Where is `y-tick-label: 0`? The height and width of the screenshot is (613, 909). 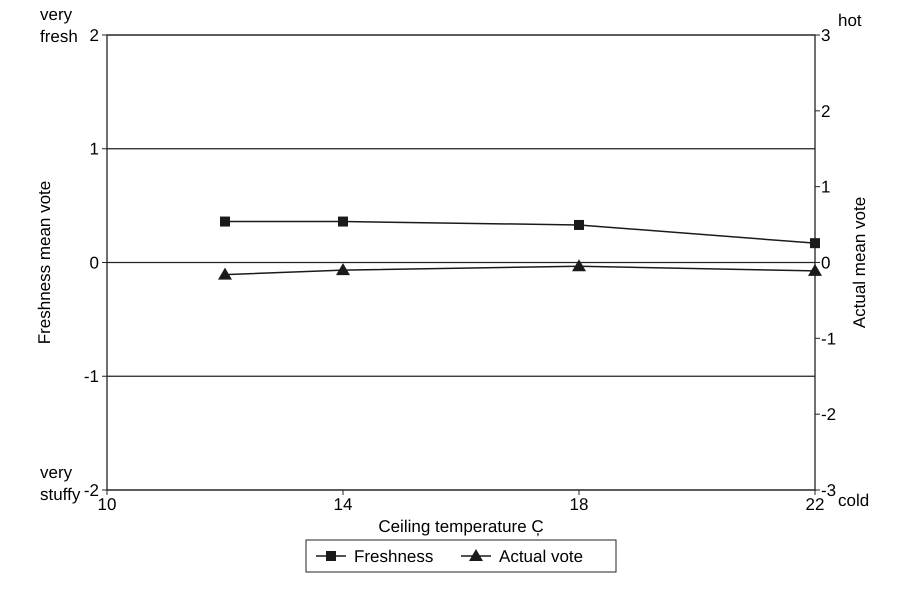 y-tick-label: 0 is located at coordinates (94, 262).